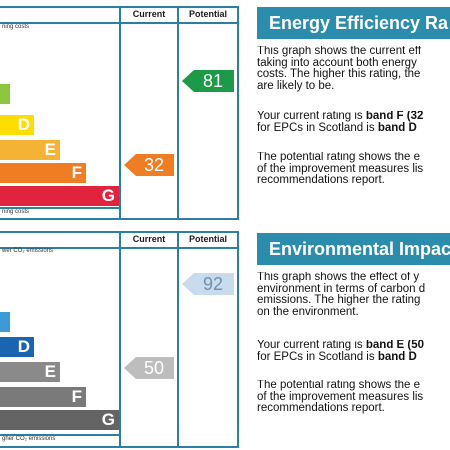  What do you see at coordinates (213, 81) in the screenshot?
I see `potential-rating-value: 81` at bounding box center [213, 81].